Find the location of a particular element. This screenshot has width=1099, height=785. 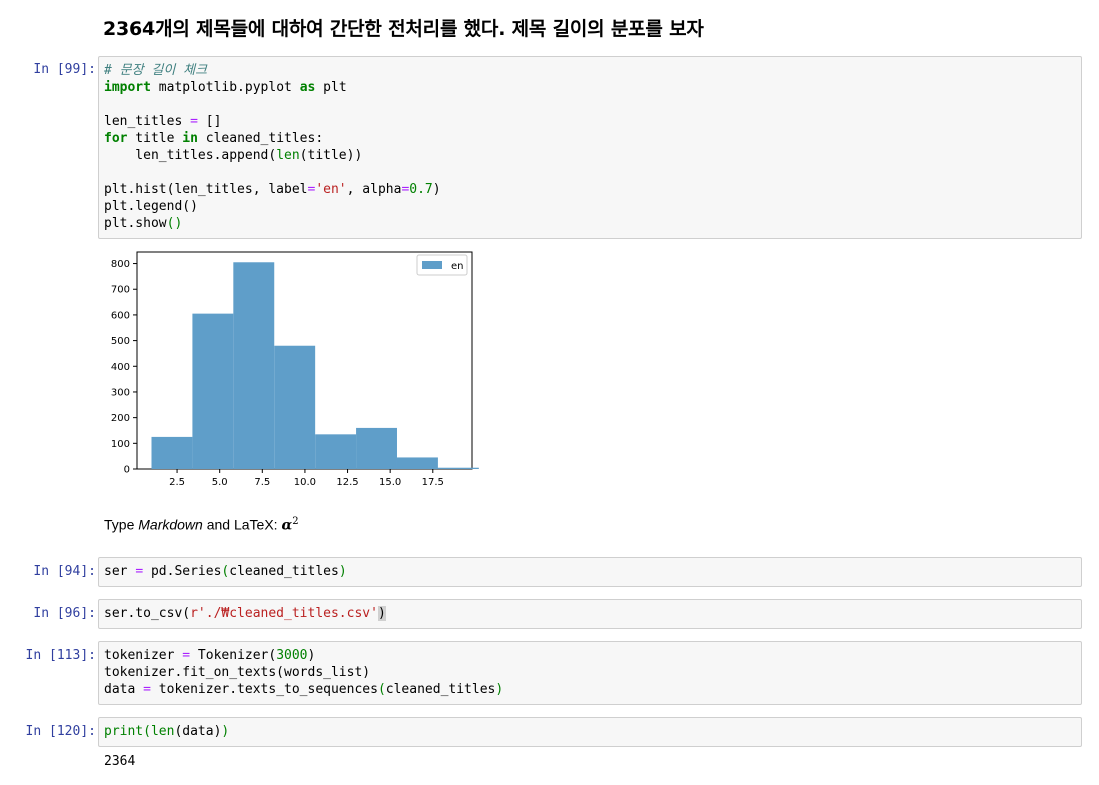

code-line: tokenizer = Tokenizer(3000) is located at coordinates (590, 655).